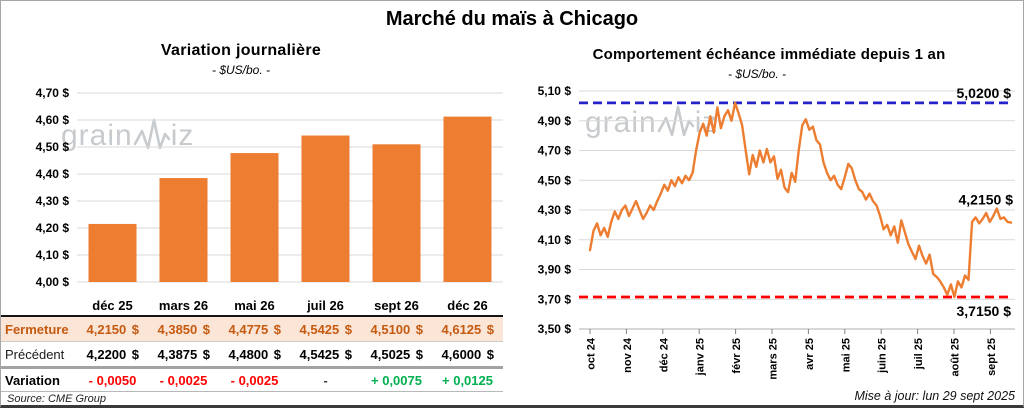  What do you see at coordinates (737, 355) in the screenshot?
I see `x-axis-label: févr 25` at bounding box center [737, 355].